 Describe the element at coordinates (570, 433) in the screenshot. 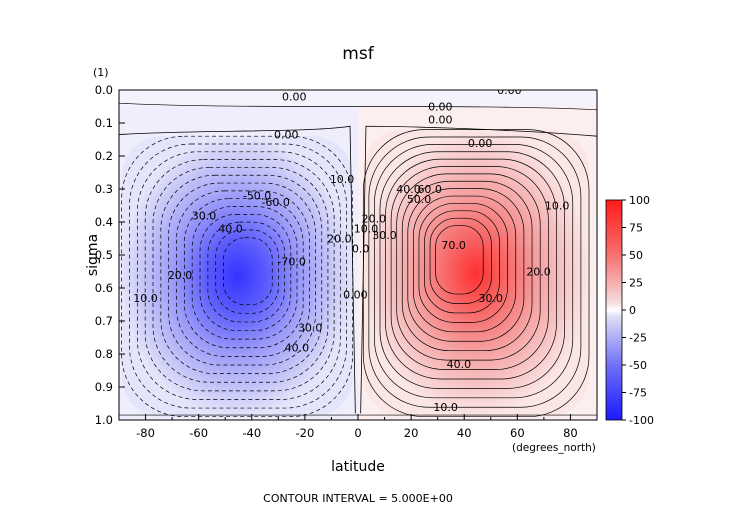

I see `x-tick-label: 80` at that location.